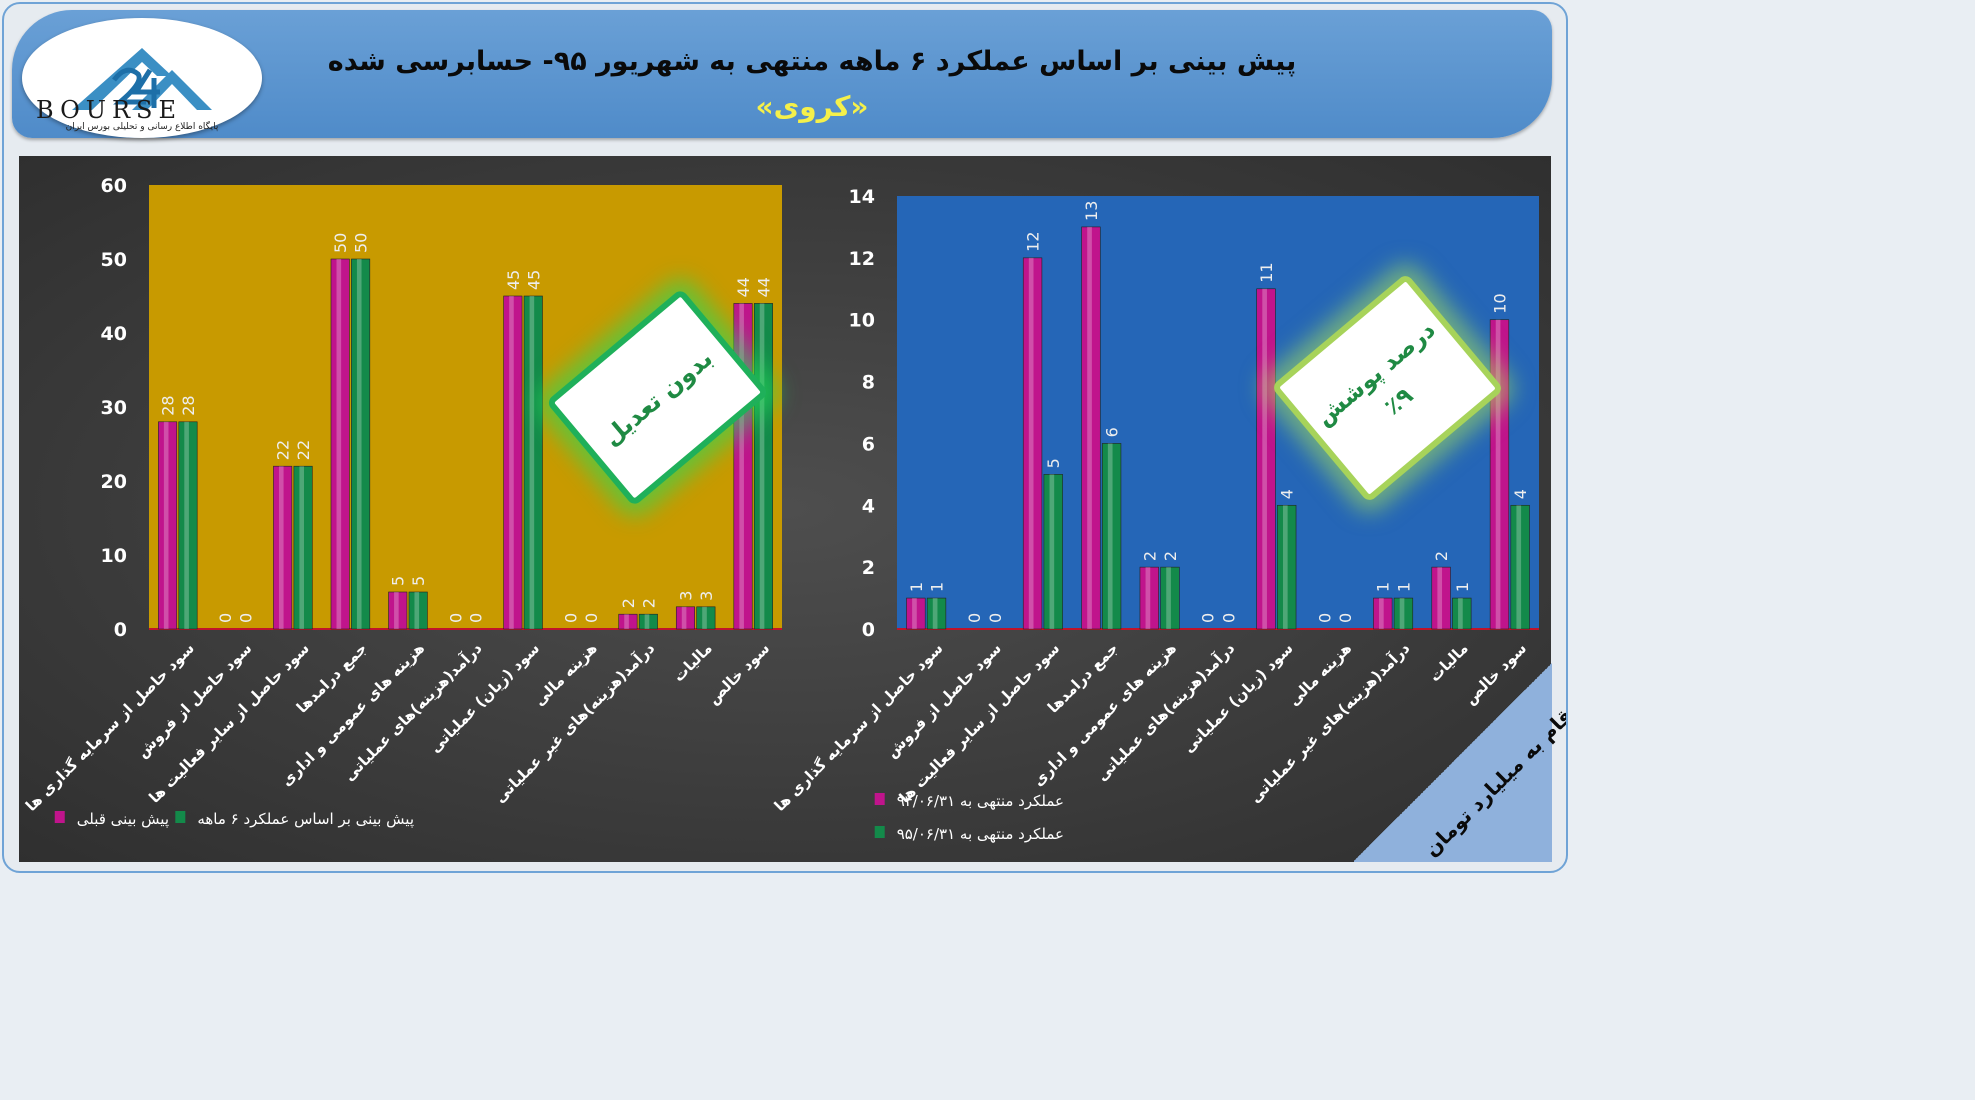  Describe the element at coordinates (868, 506) in the screenshot. I see `y-tick-label: 4` at that location.